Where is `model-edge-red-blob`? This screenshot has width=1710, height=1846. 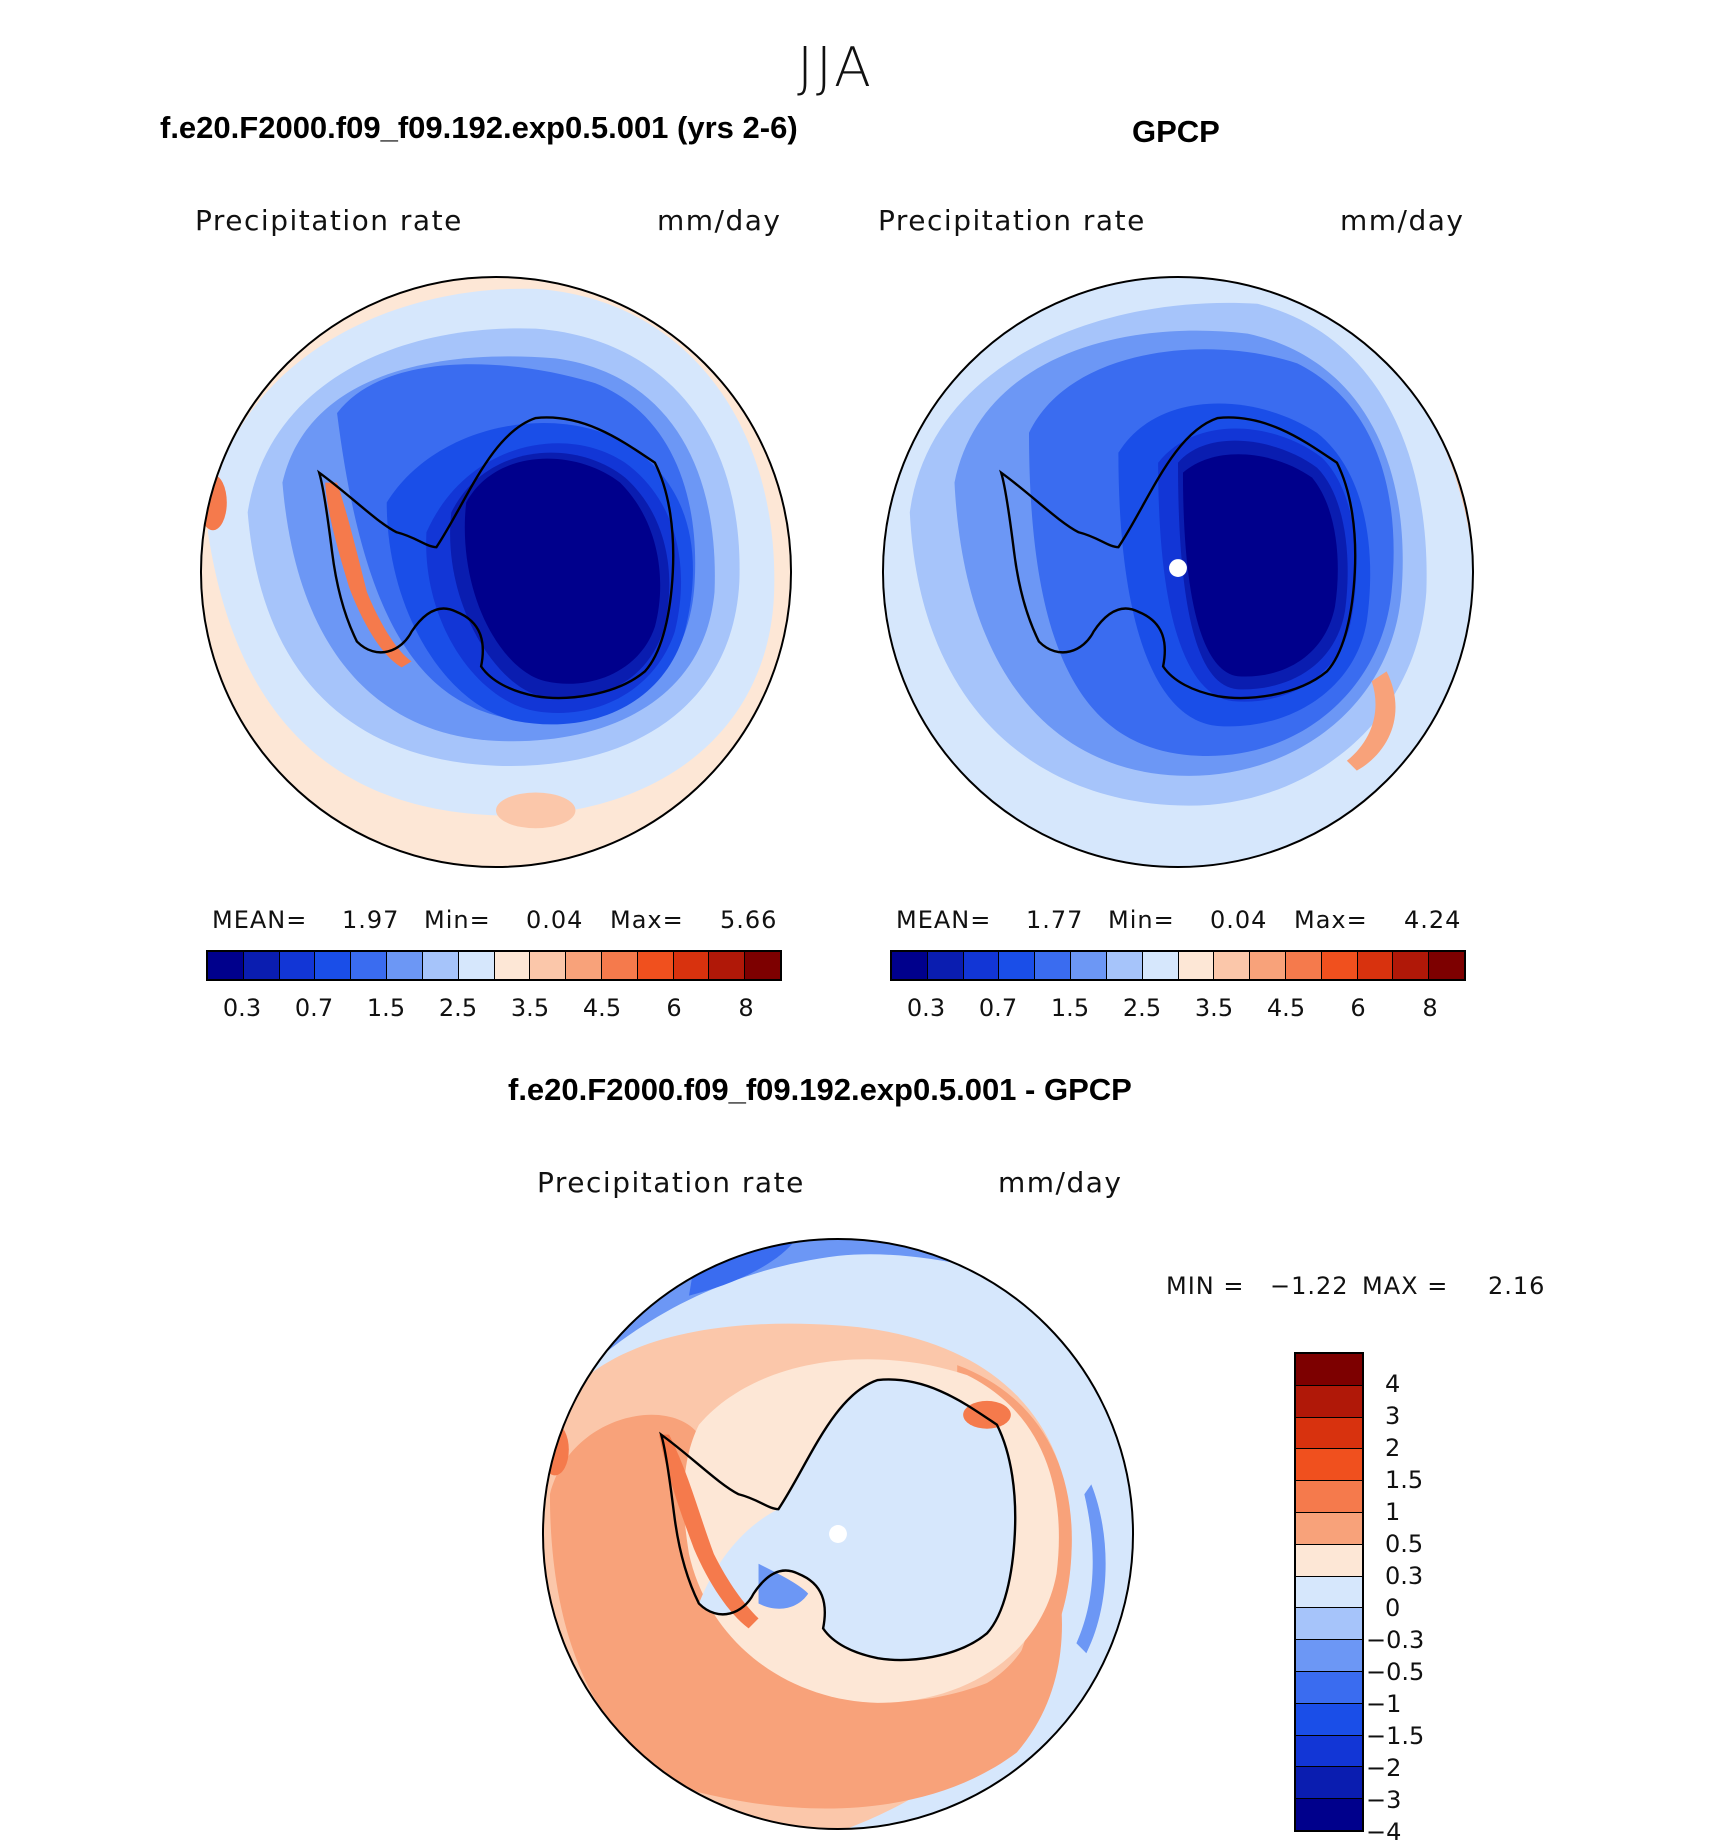
model-edge-red-blob is located at coordinates (213, 502).